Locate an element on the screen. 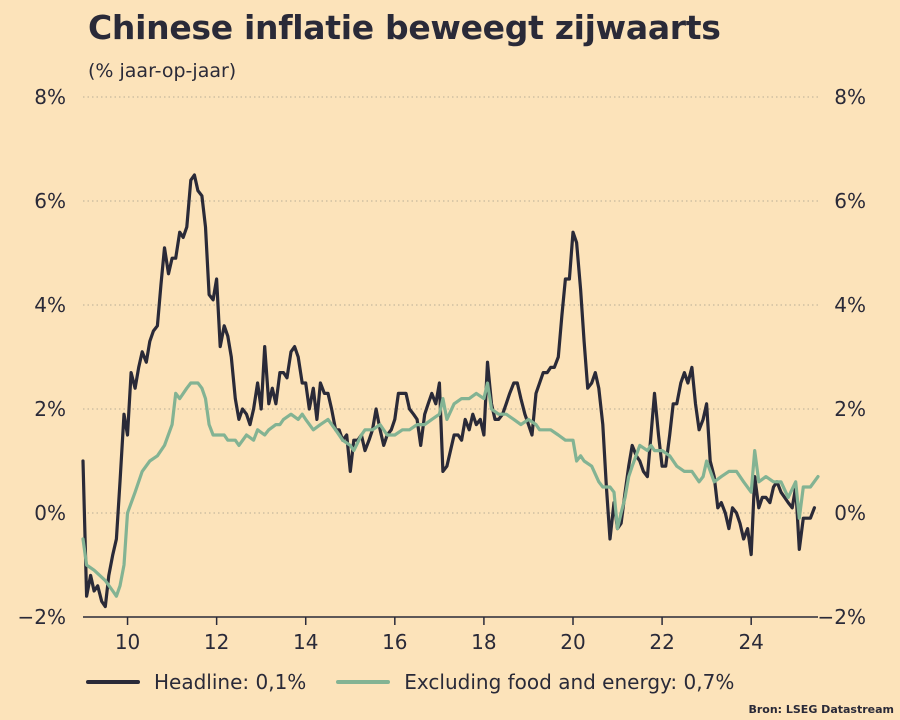 The width and height of the screenshot is (900, 720). legend-label-headline: Headline: 0,1% is located at coordinates (230, 682).